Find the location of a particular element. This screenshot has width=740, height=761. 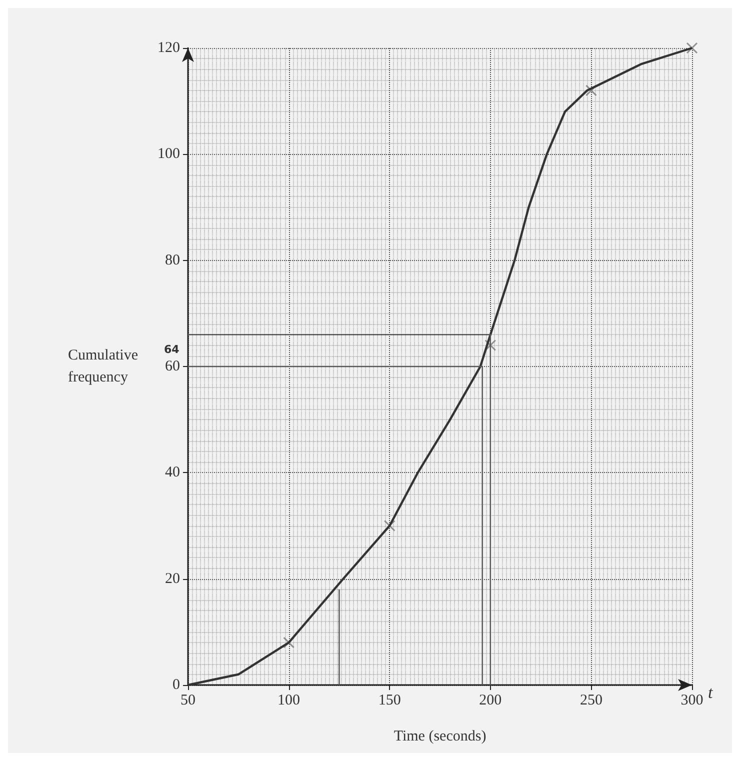

y-tick-label: 60 is located at coordinates (172, 366).